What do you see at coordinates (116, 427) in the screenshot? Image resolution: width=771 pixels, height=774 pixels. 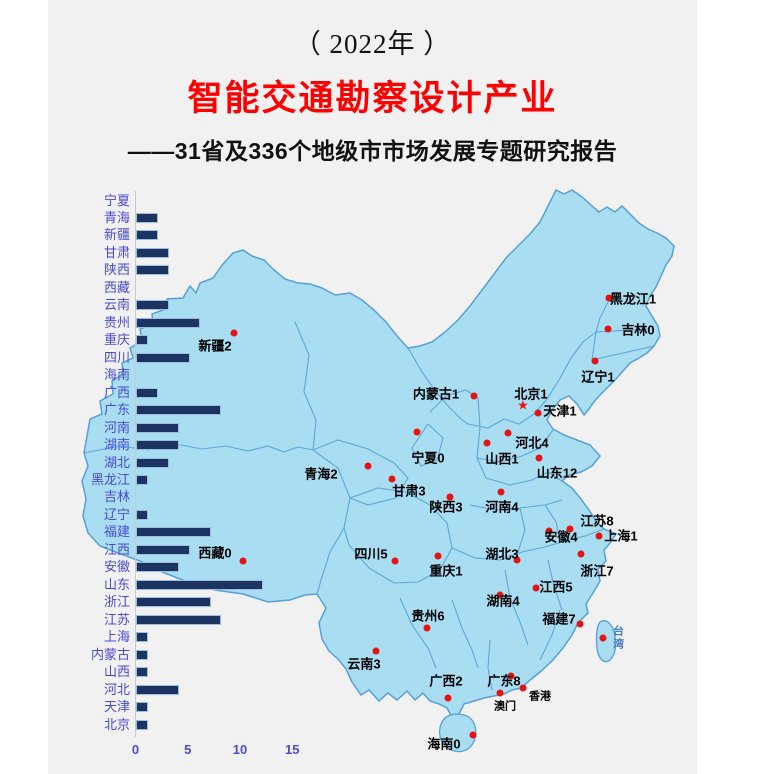 I see `bar-category-label: 河南` at bounding box center [116, 427].